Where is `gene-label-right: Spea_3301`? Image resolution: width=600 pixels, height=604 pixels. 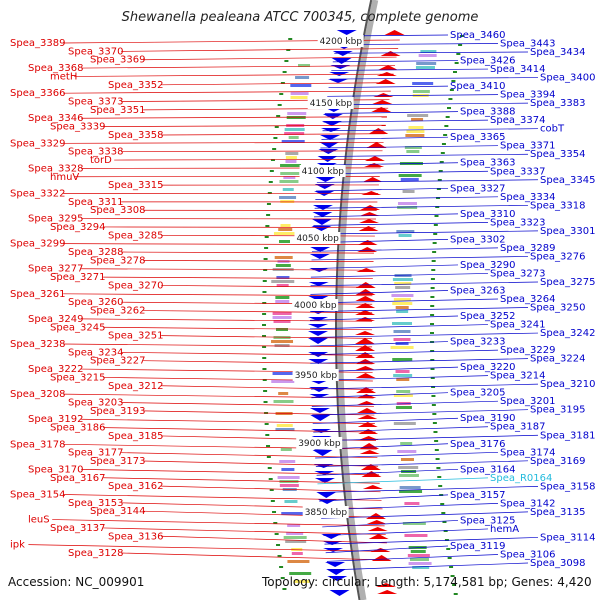
gene-label-right: Spea_3301 is located at coordinates (567, 231).